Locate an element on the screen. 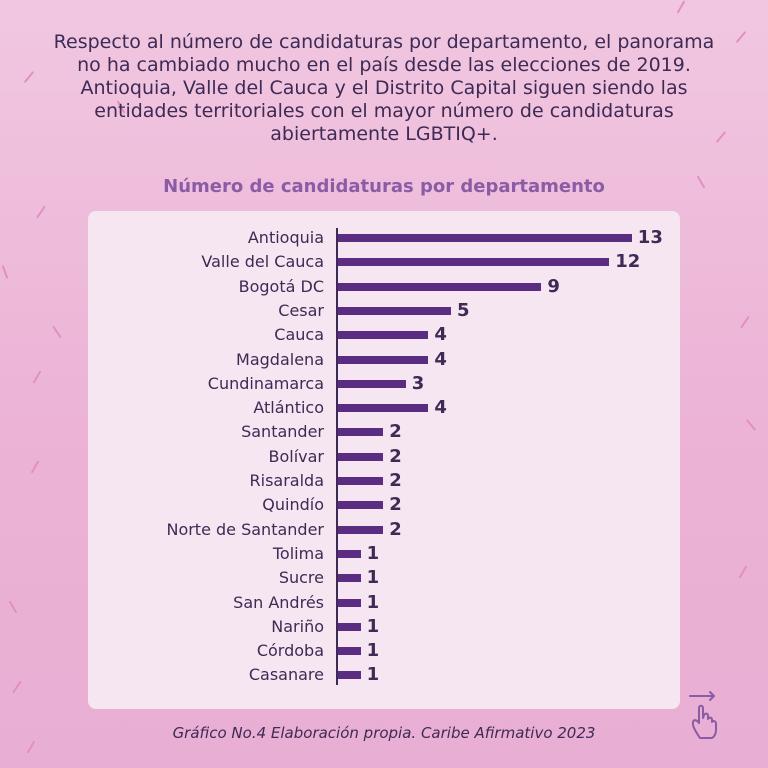 This screenshot has width=768, height=768. value-label: 9 is located at coordinates (553, 286).